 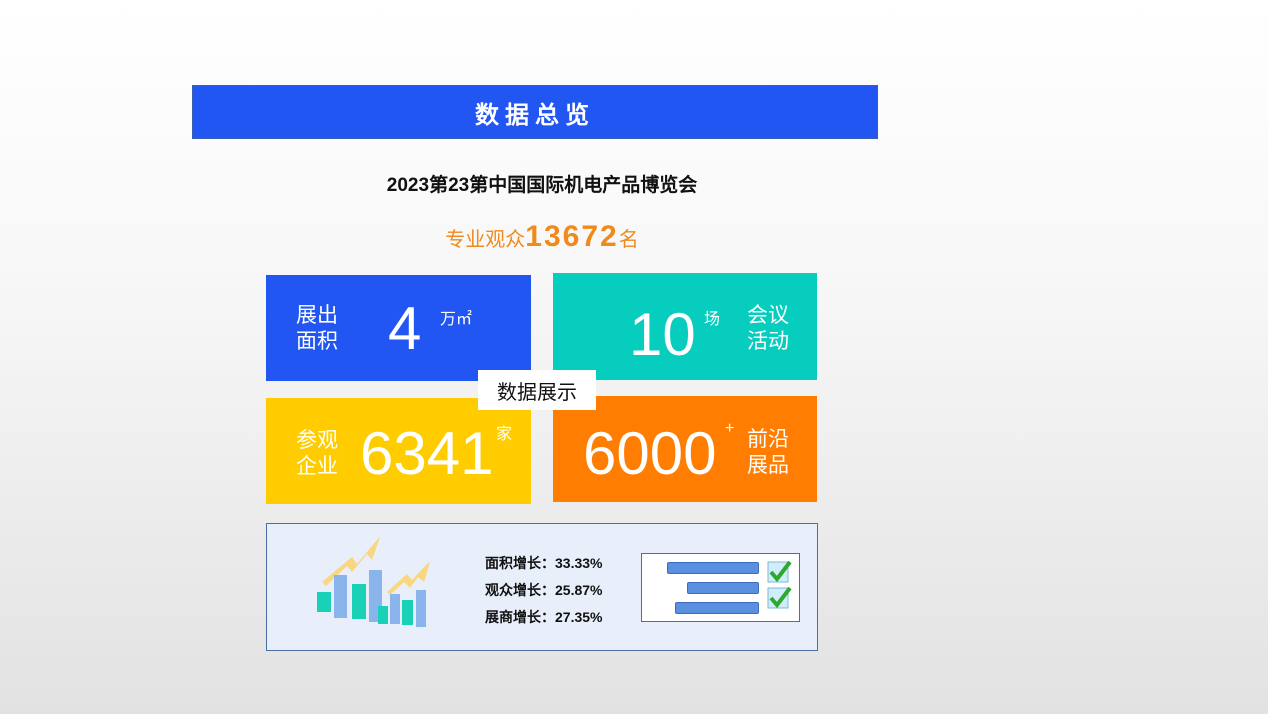 I want to click on growth-exhibitors: 展商增长：27.35%, so click(x=543, y=617).